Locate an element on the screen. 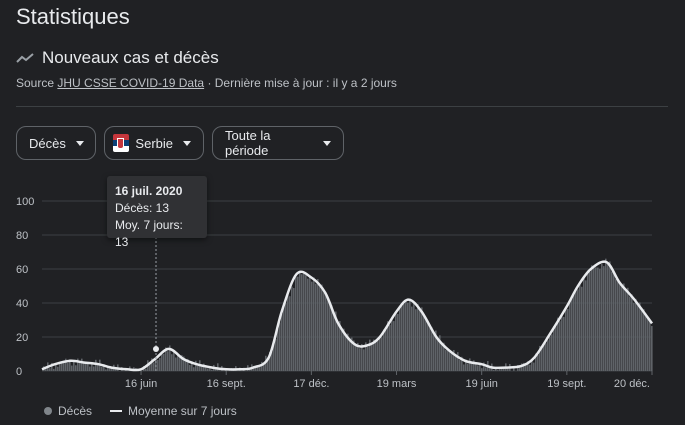 The width and height of the screenshot is (685, 425). section-title: Nouveaux cas et décès is located at coordinates (130, 57).